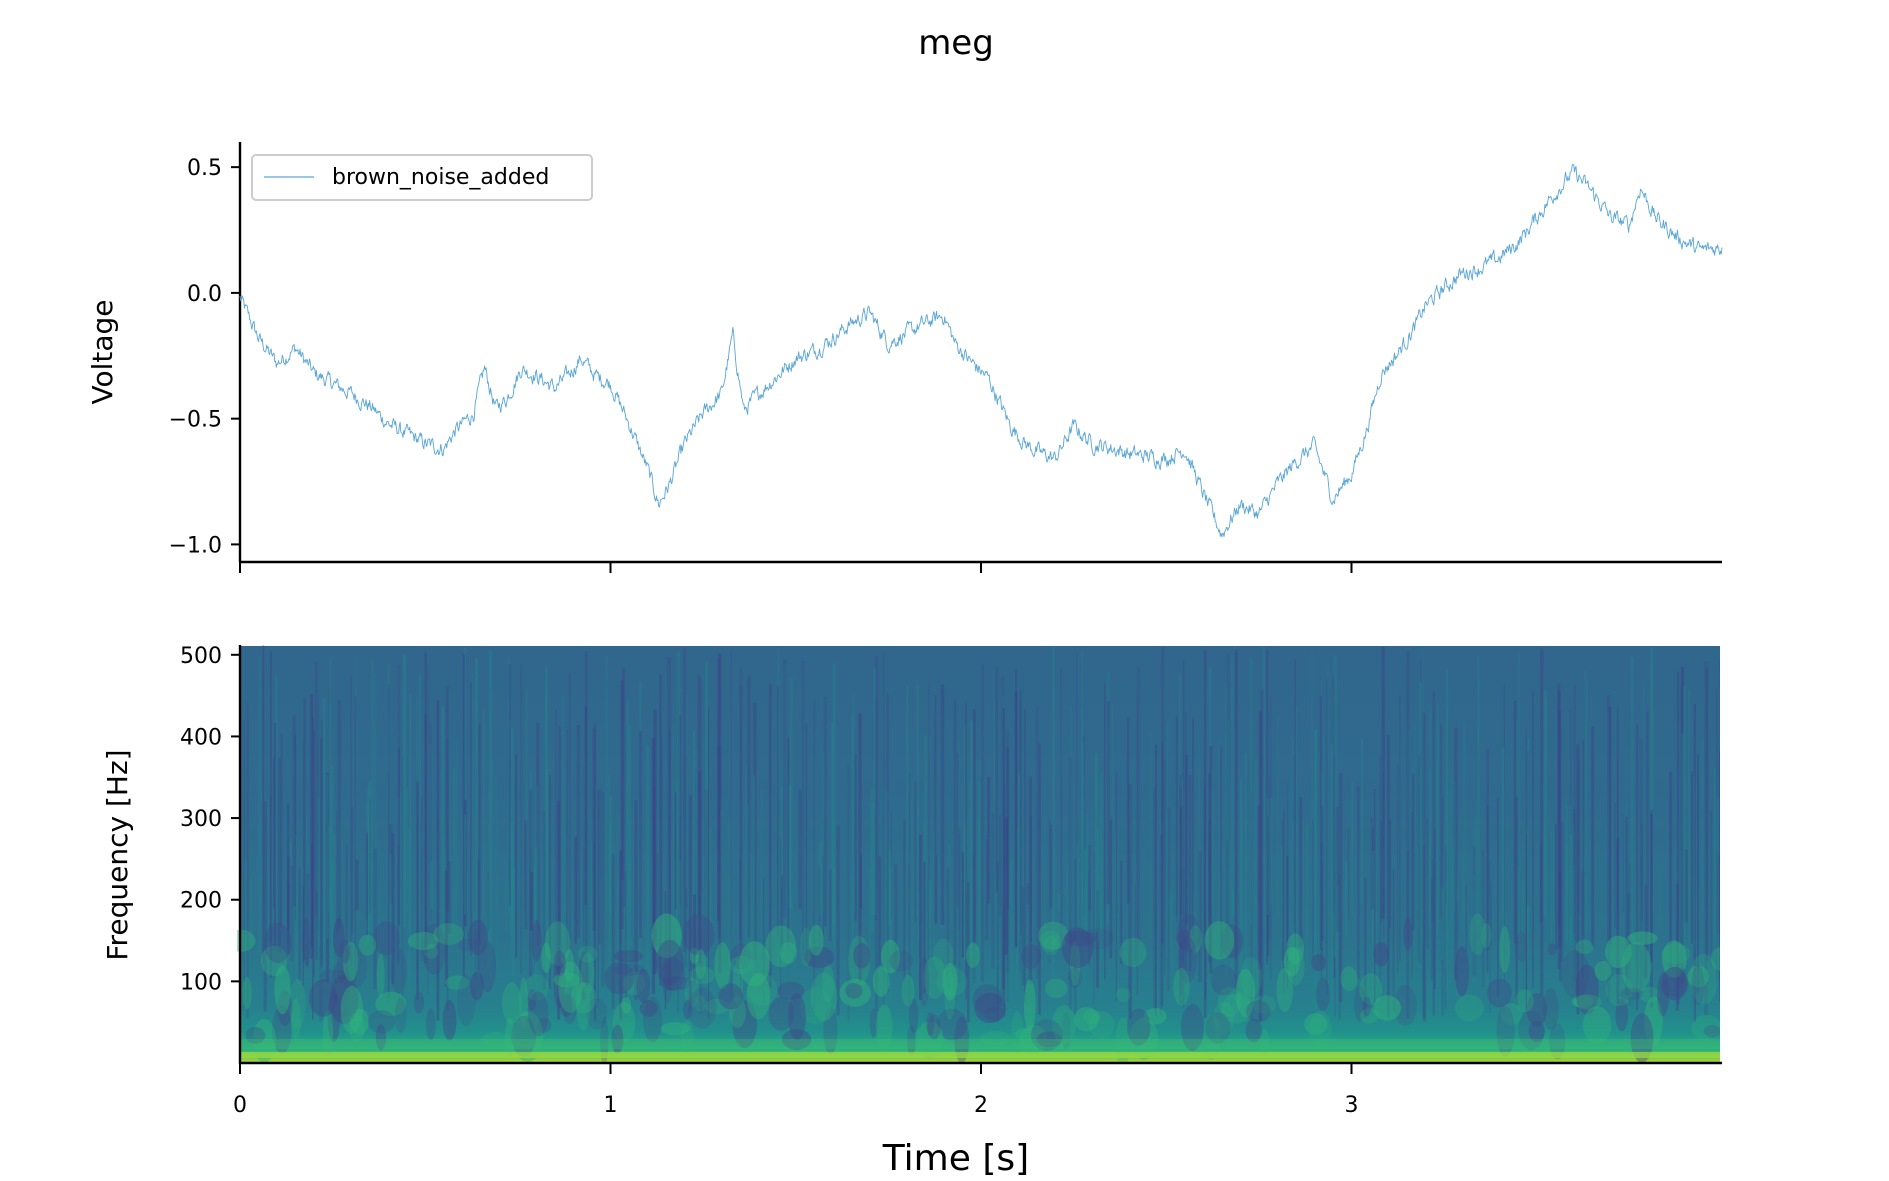 This screenshot has width=1889, height=1181. I want to click on voltage-y-tick-label: 0.0, so click(204, 294).